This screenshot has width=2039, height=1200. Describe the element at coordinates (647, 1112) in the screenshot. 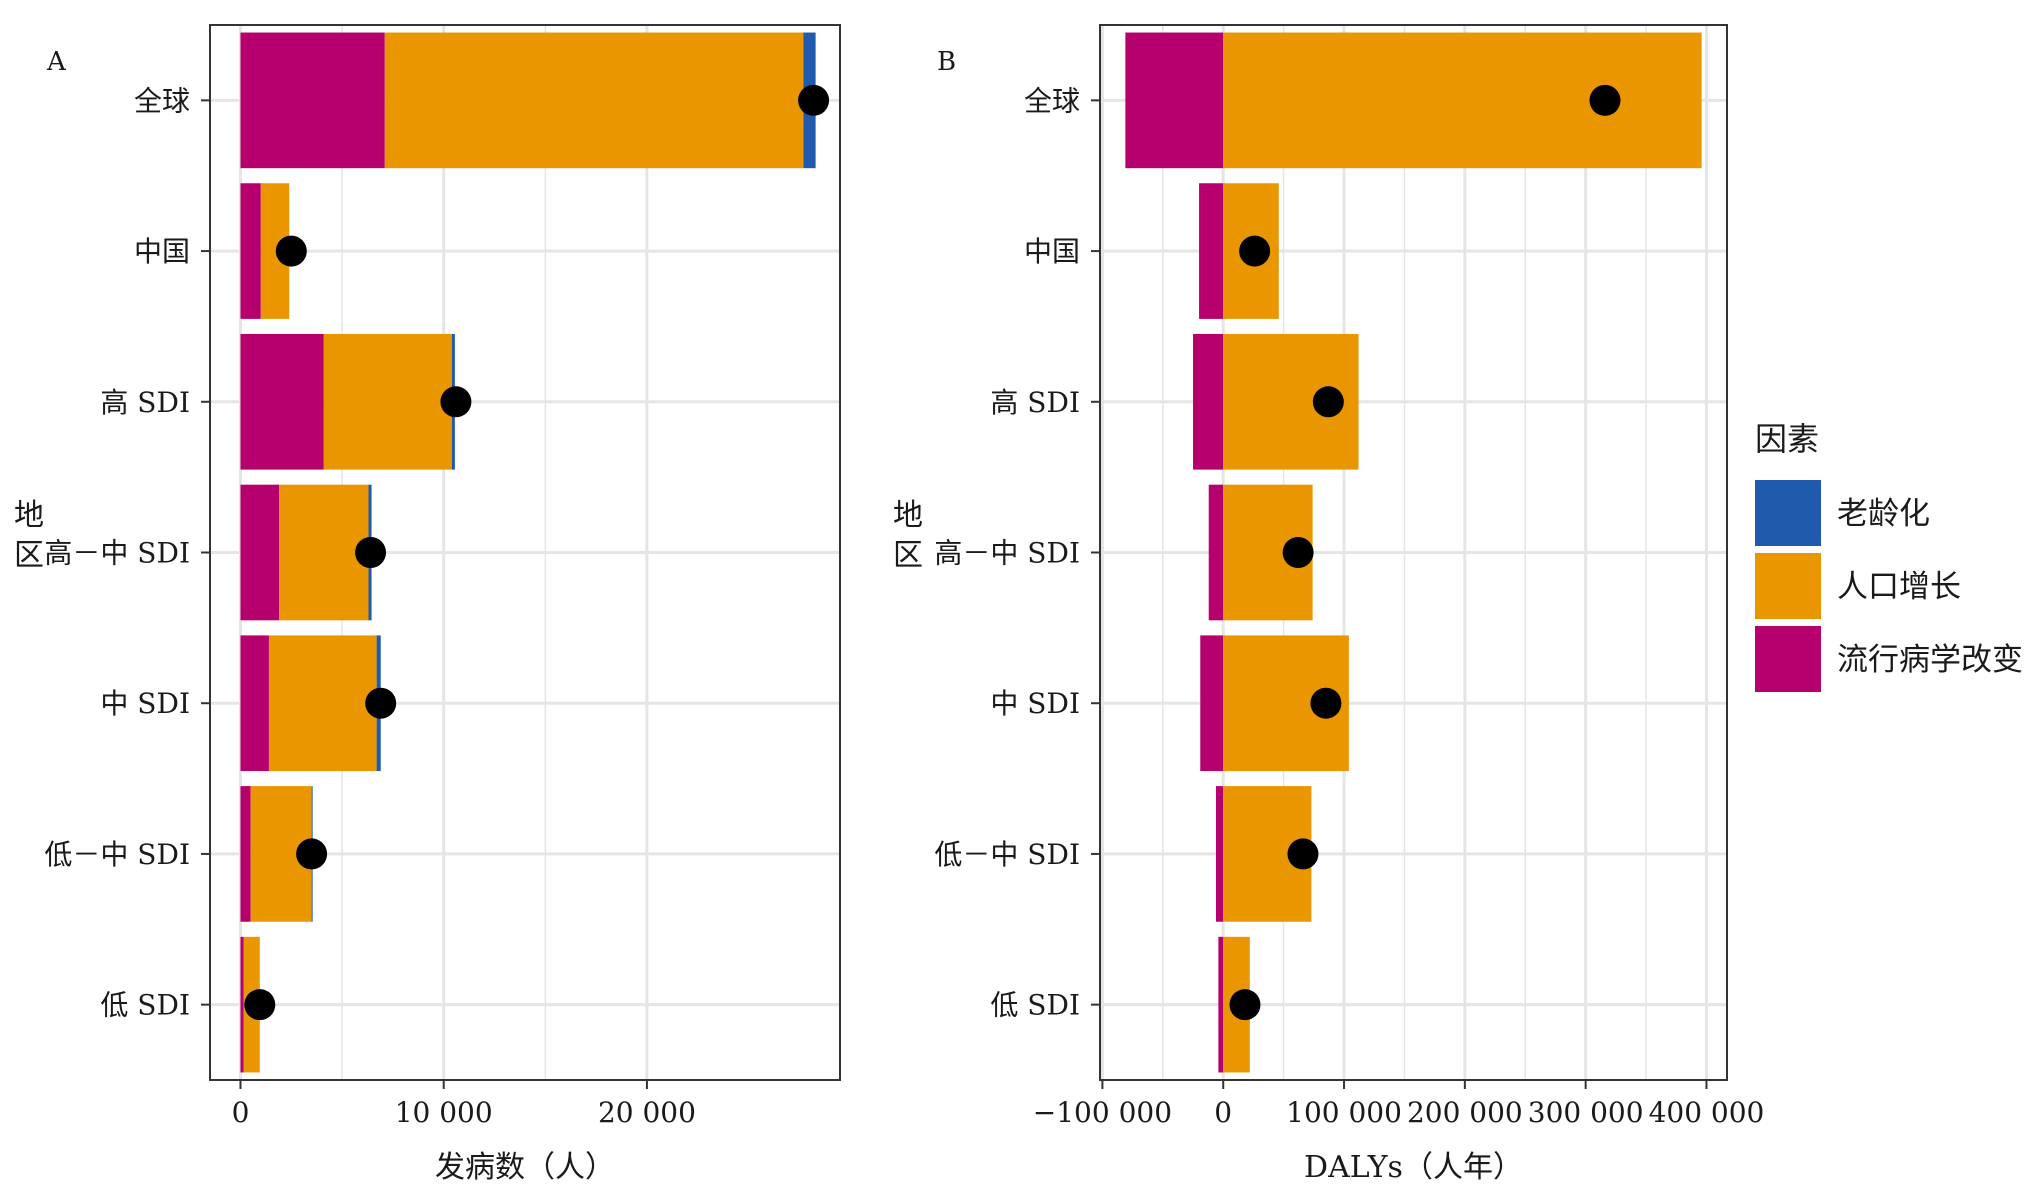

I see `x-tick-label: 20 000` at that location.